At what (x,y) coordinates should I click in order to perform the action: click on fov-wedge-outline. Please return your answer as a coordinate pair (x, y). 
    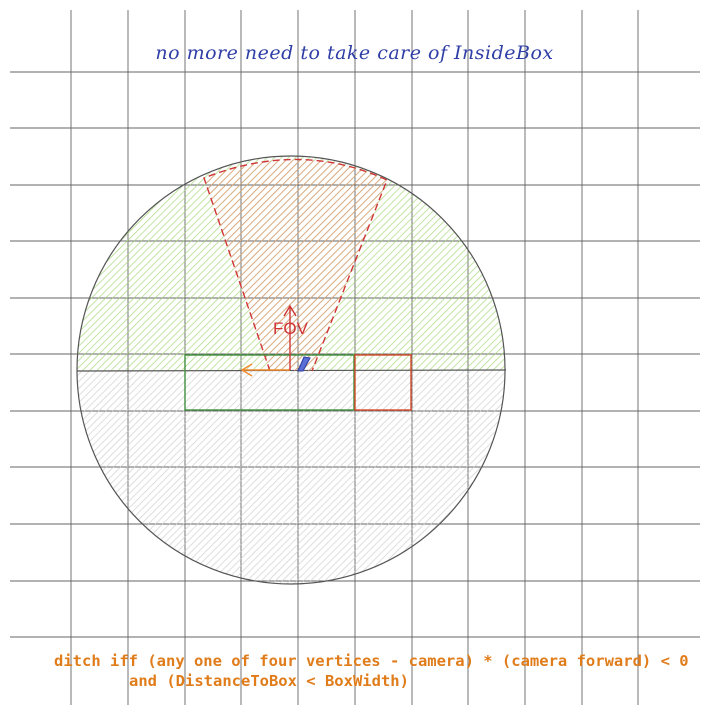
    Looking at the image, I should click on (295, 265).